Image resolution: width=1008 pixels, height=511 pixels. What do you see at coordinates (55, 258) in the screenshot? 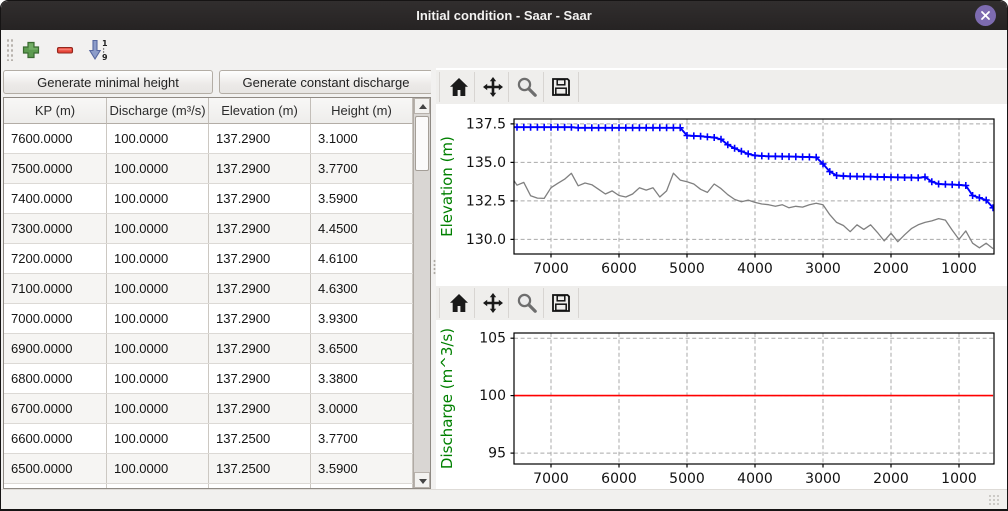
I see `table-cell: 7200.0000` at bounding box center [55, 258].